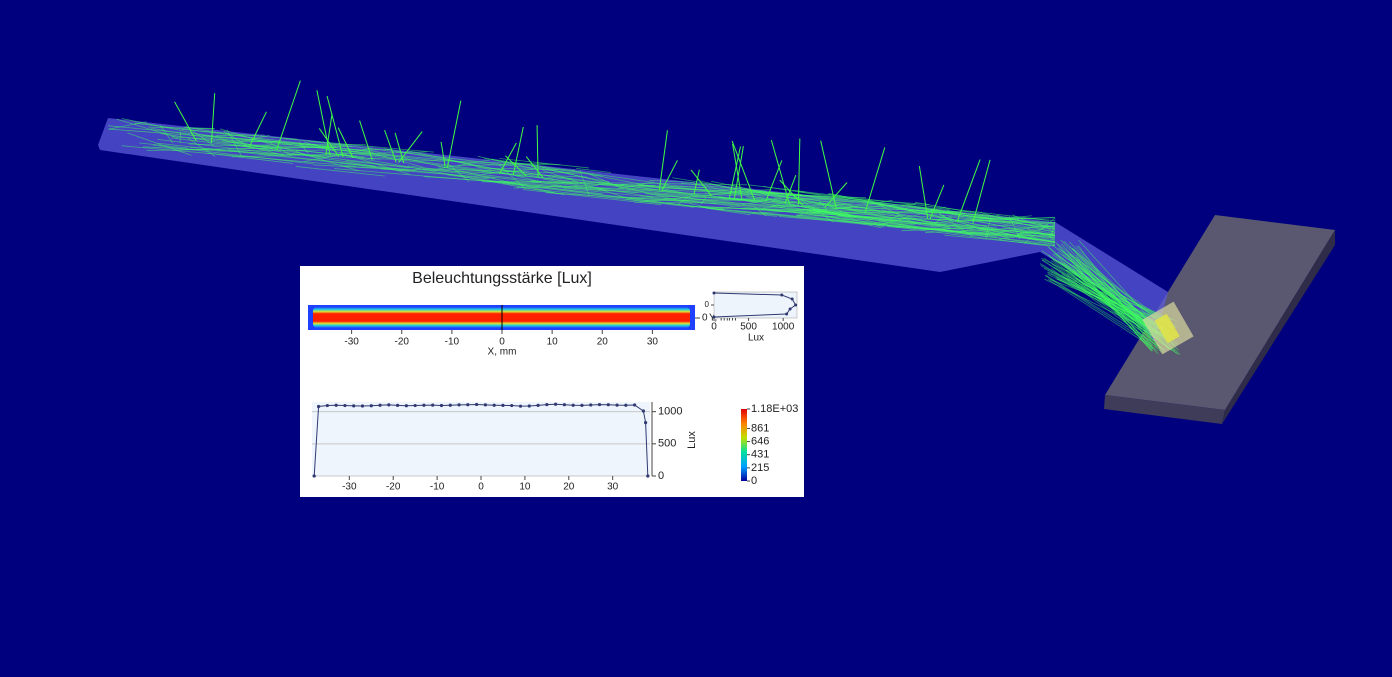 This screenshot has width=1392, height=677. I want to click on led, so click(1168, 328).